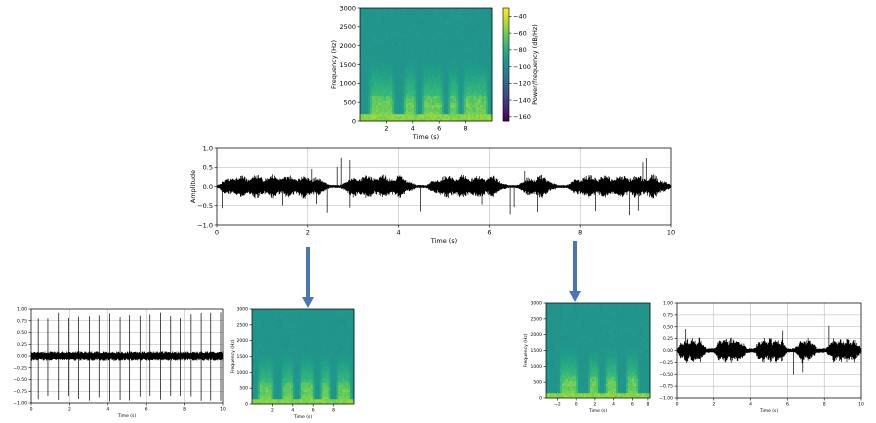  I want to click on y-tick-label: 1.00, so click(22, 310).